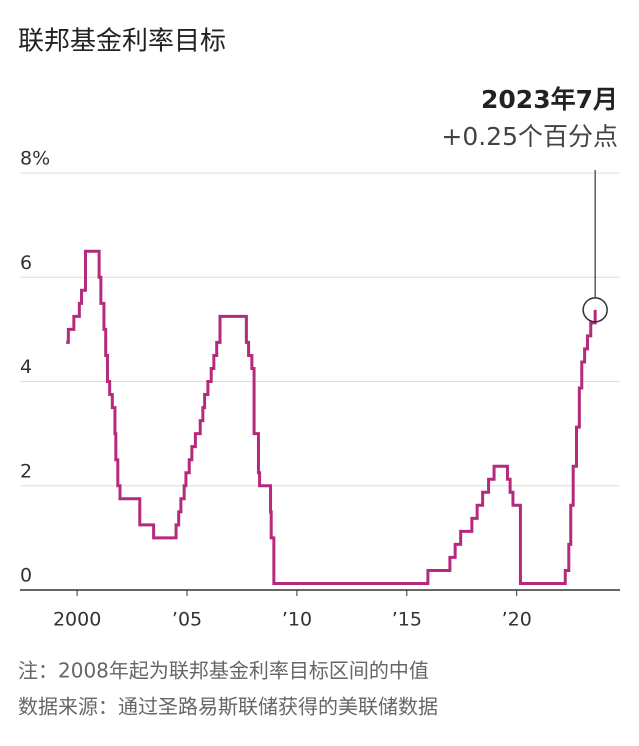 Image resolution: width=639 pixels, height=746 pixels. What do you see at coordinates (26, 367) in the screenshot?
I see `y-tick-label: 4` at bounding box center [26, 367].